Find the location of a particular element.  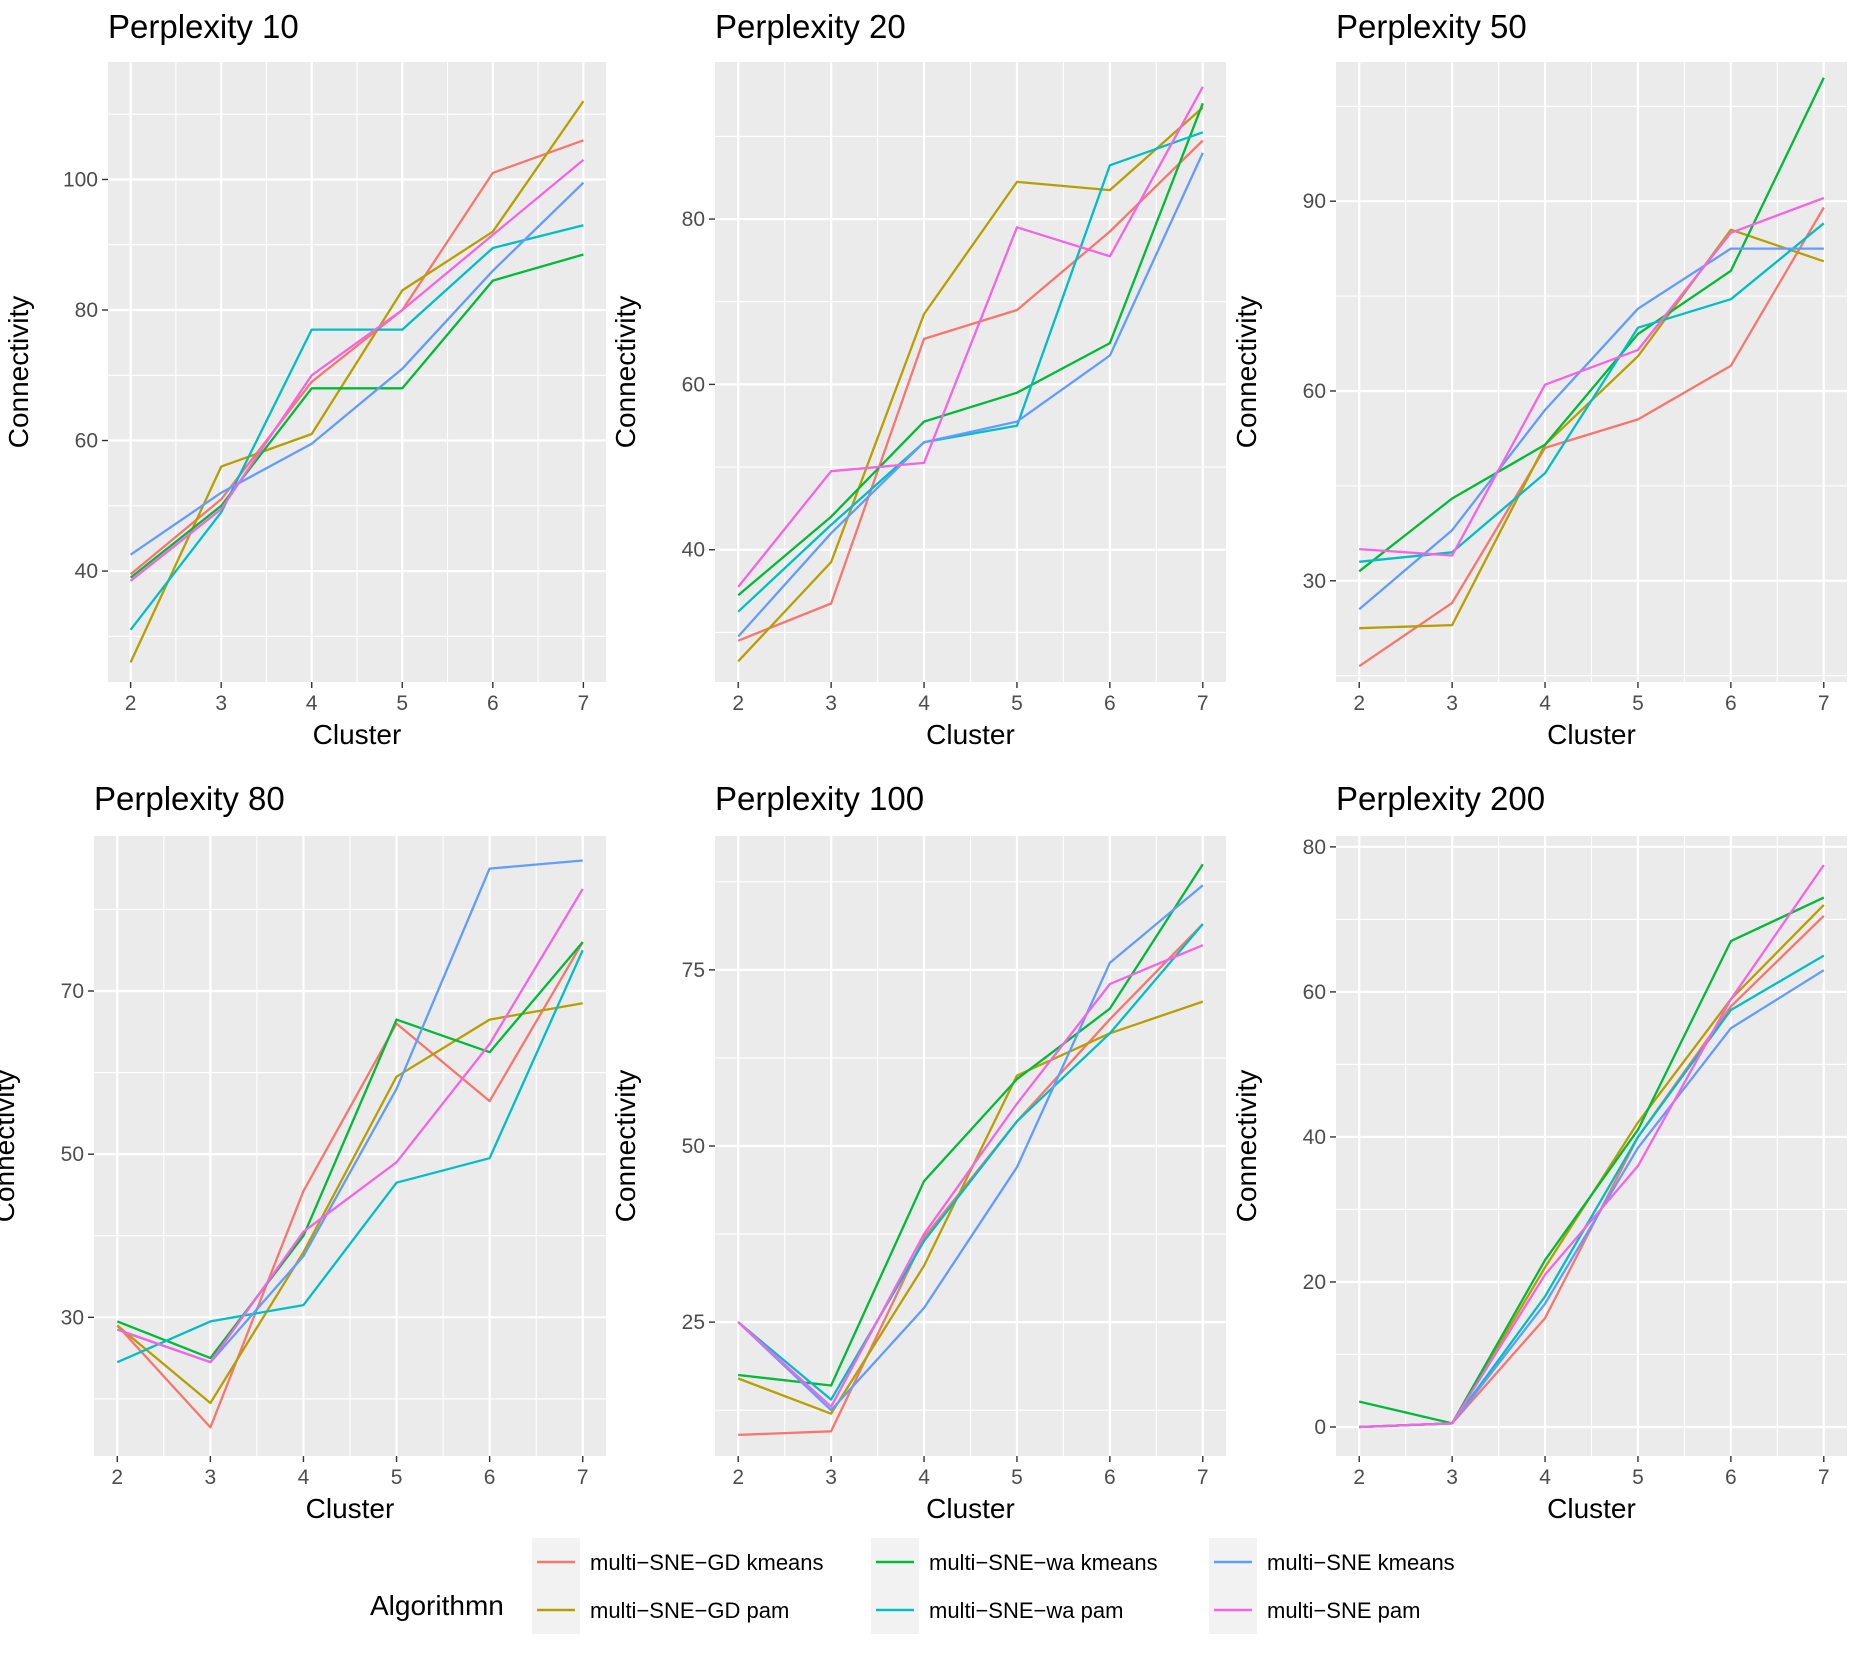

legend-label: multi−SNE−wa kmeans is located at coordinates (1043, 1562).